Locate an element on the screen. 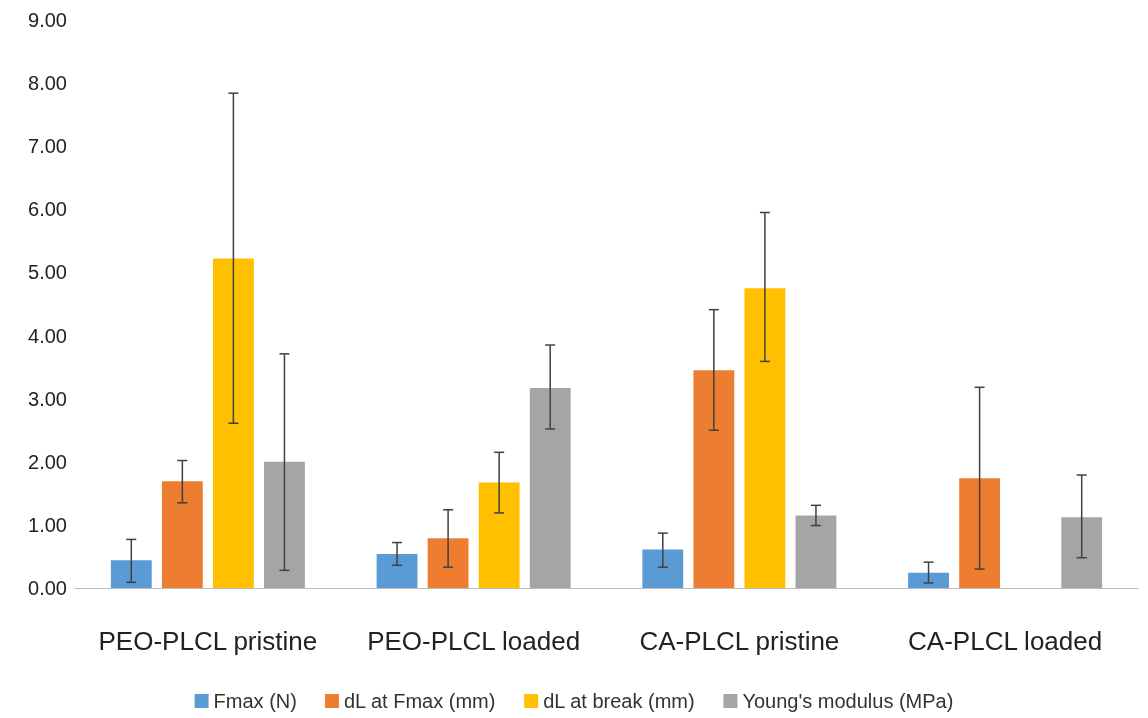  legend-label: Fmax (N) is located at coordinates (255, 701).